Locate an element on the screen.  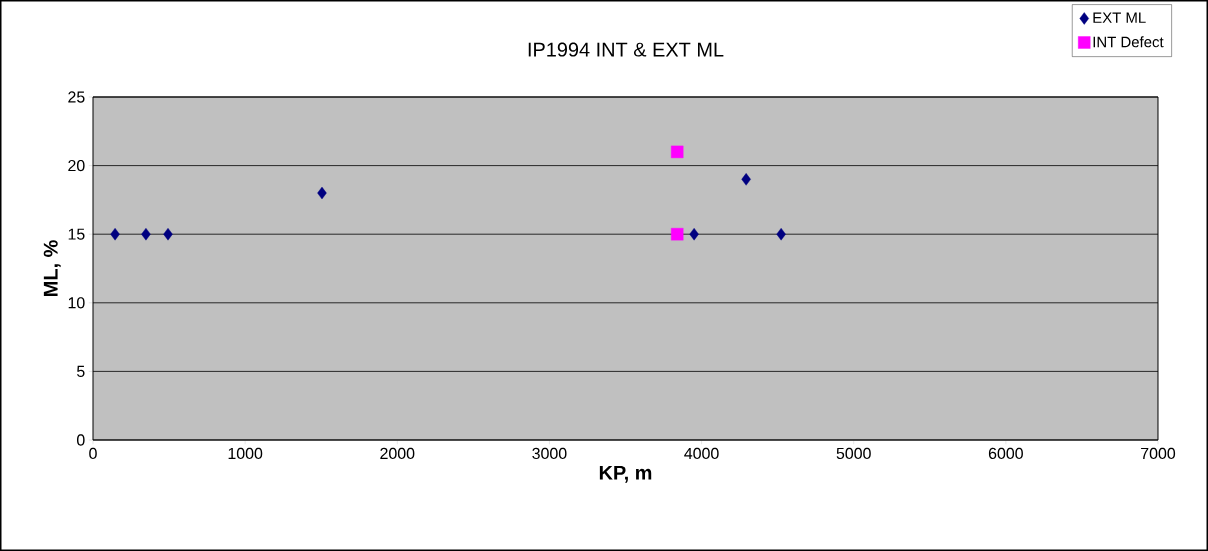
x-tick-label: 4000 is located at coordinates (701, 453).